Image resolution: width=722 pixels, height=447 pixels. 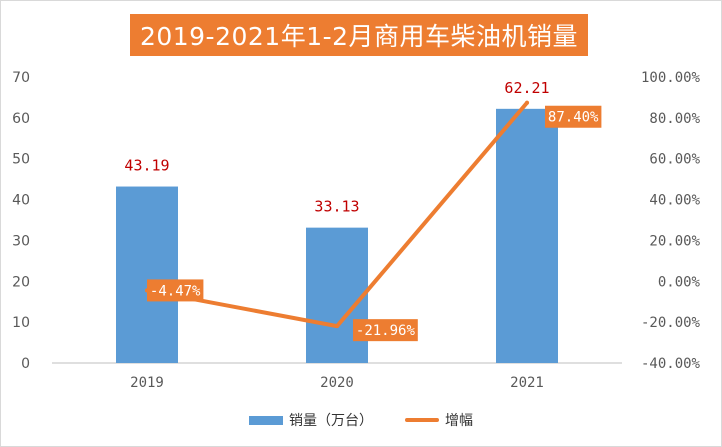 I want to click on line-value-label: -21.96%, so click(x=386, y=331).